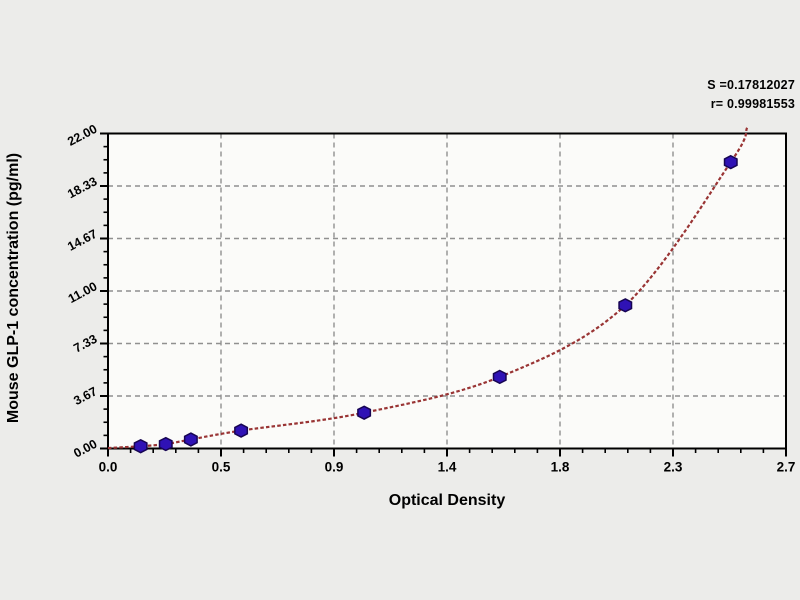 This screenshot has height=600, width=800. I want to click on y-tick-label: 14.67, so click(82, 240).